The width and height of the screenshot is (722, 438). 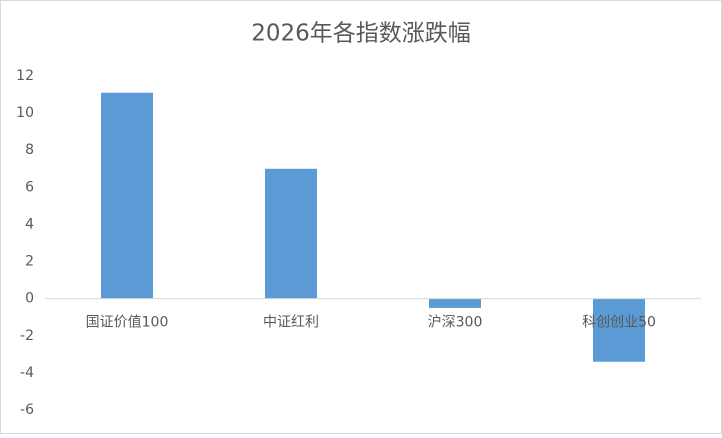 I want to click on x-tick-label: 中证红利, so click(x=291, y=323).